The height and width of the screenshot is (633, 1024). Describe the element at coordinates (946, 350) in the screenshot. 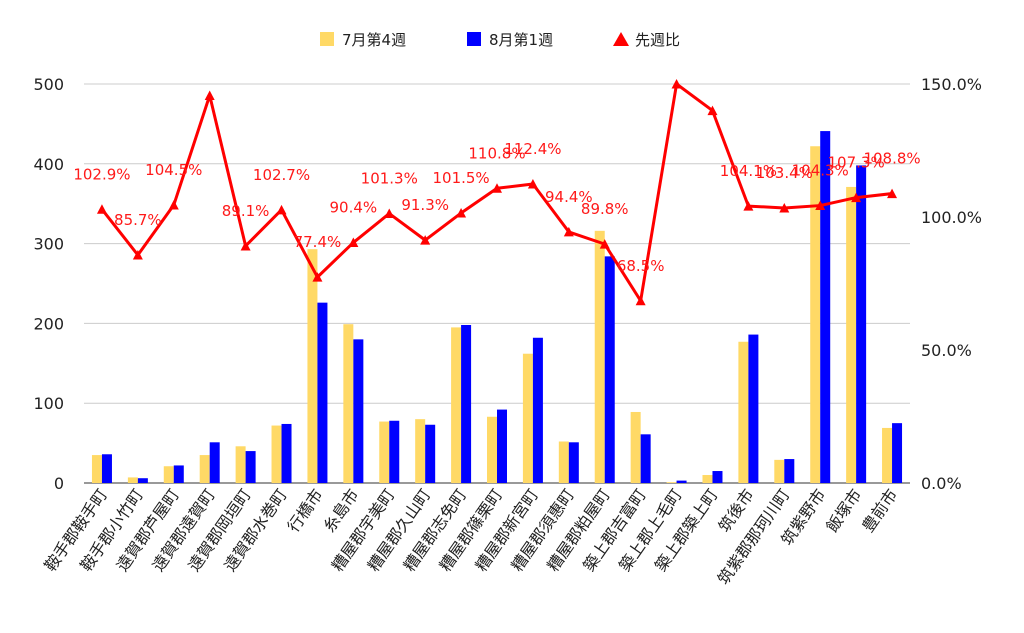

I see `right-axis-tick-label: 50.0%` at that location.